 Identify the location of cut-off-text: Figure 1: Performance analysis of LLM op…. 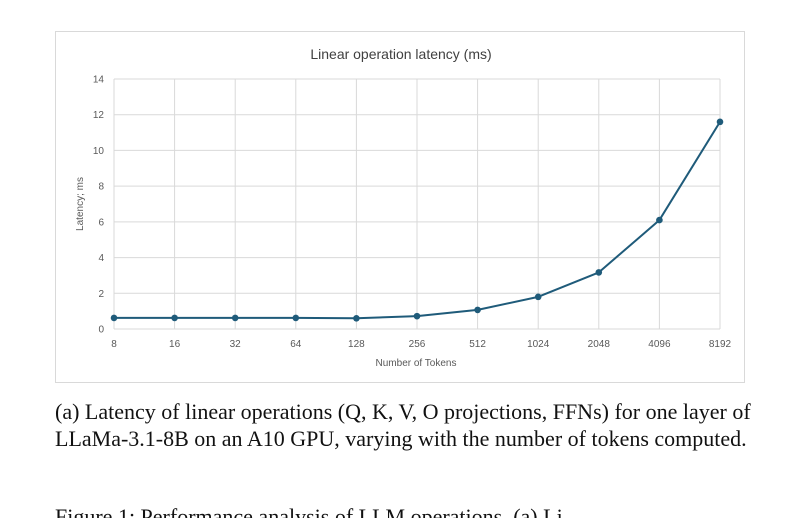
(309, 511).